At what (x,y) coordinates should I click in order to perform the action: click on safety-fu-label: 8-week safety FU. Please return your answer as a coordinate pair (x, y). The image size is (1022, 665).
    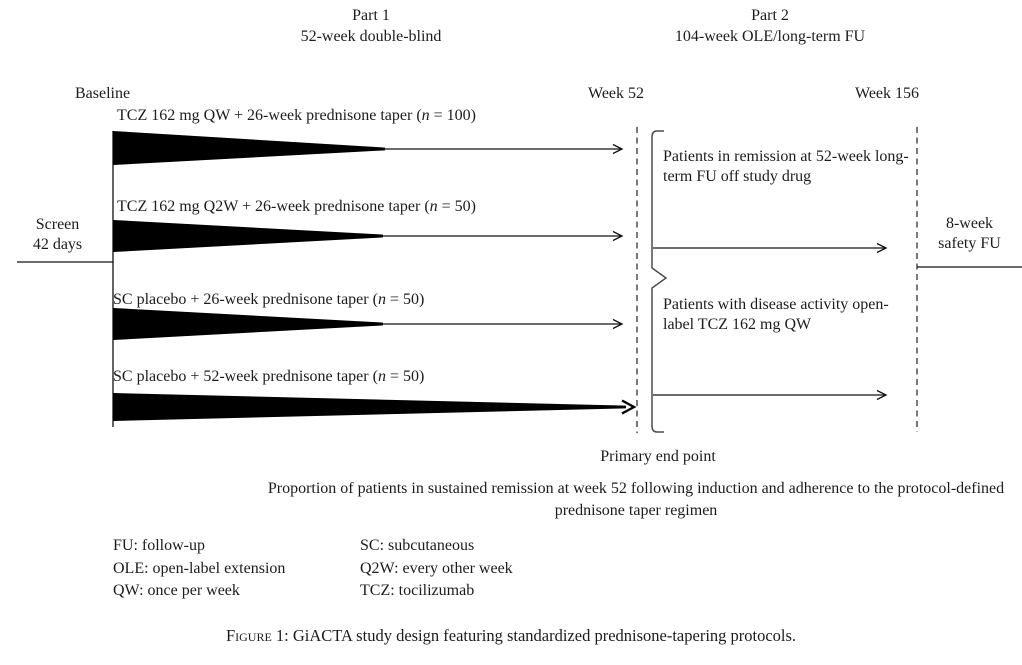
    Looking at the image, I should click on (969, 233).